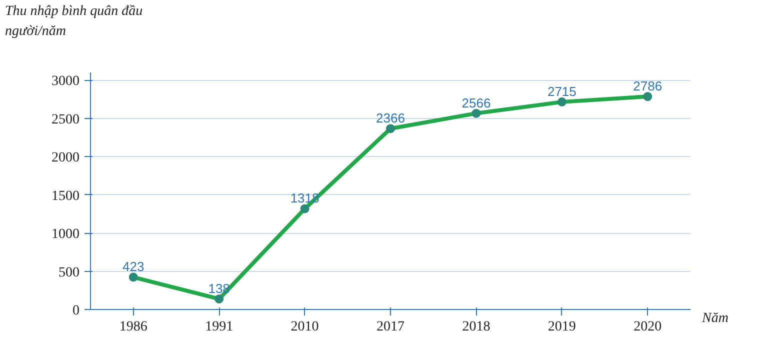  What do you see at coordinates (74, 22) in the screenshot?
I see `y-axis-title: Thu nhập bình quân đầu người/năm` at bounding box center [74, 22].